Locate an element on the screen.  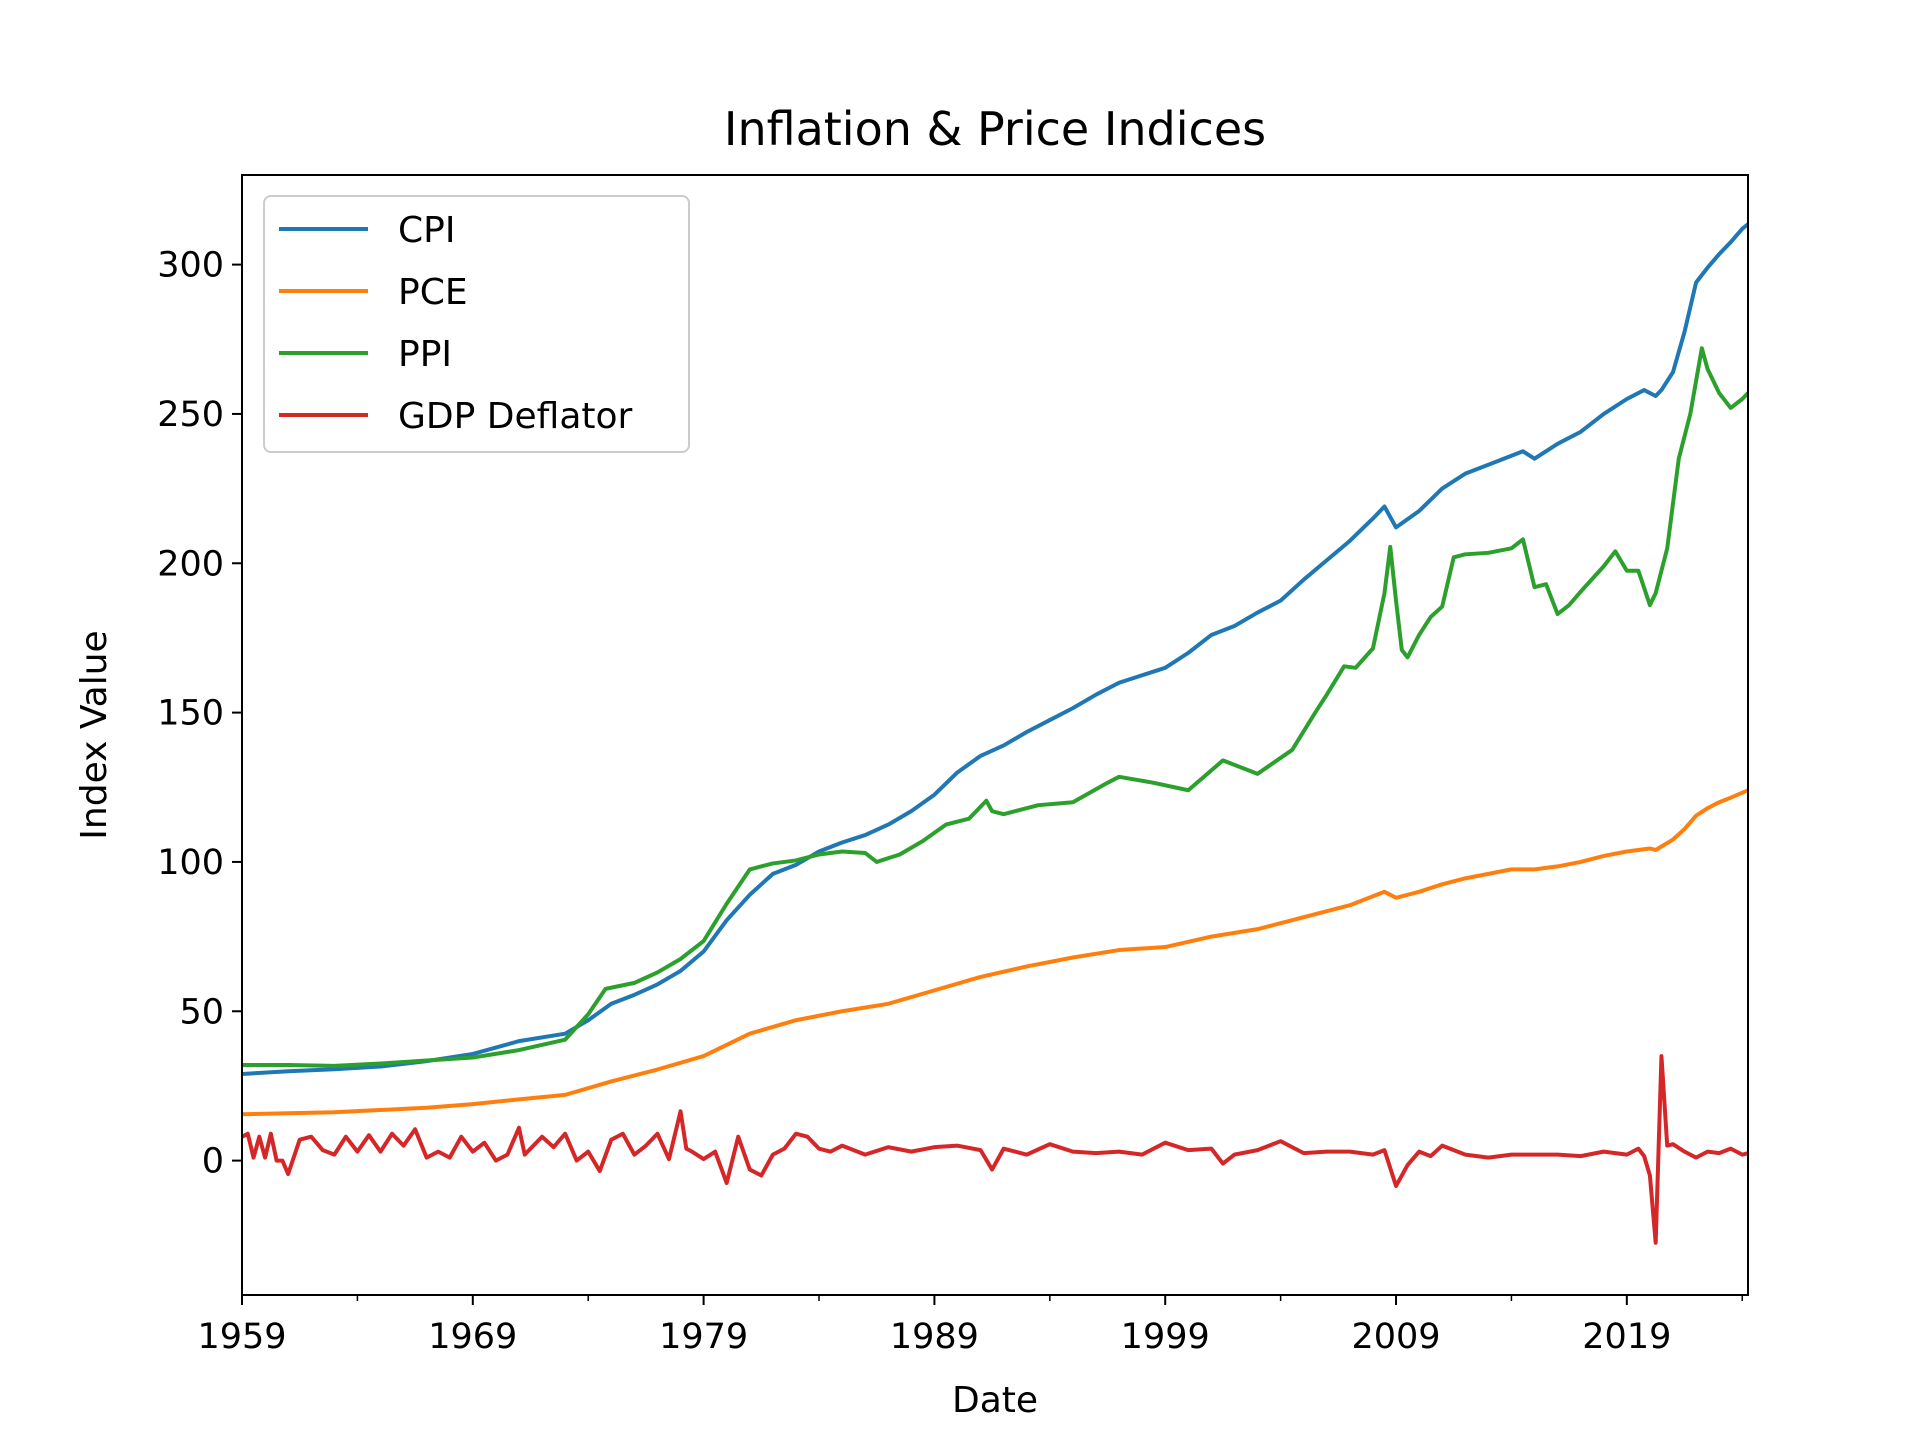
y-tick-label: 0 is located at coordinates (213, 1162).